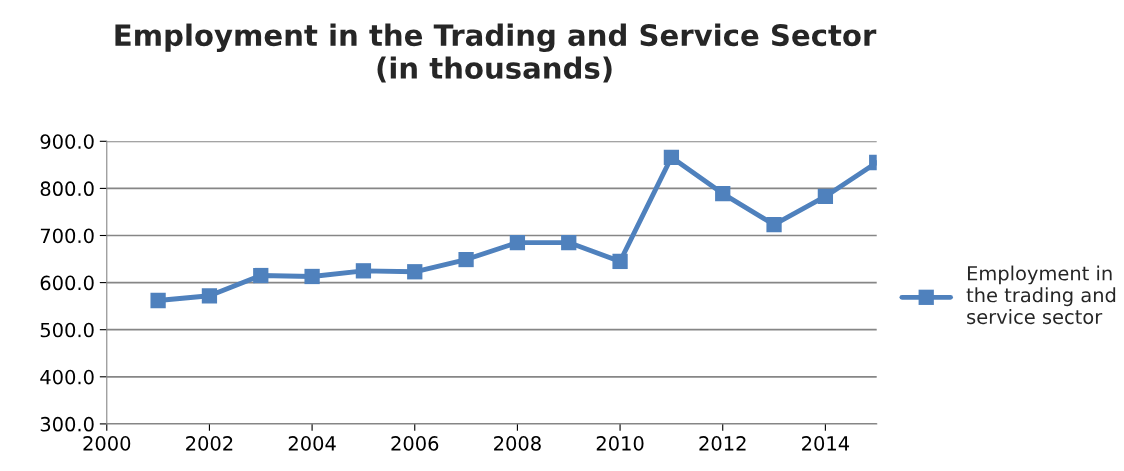  Describe the element at coordinates (209, 443) in the screenshot. I see `x-tick-label: 2002` at that location.